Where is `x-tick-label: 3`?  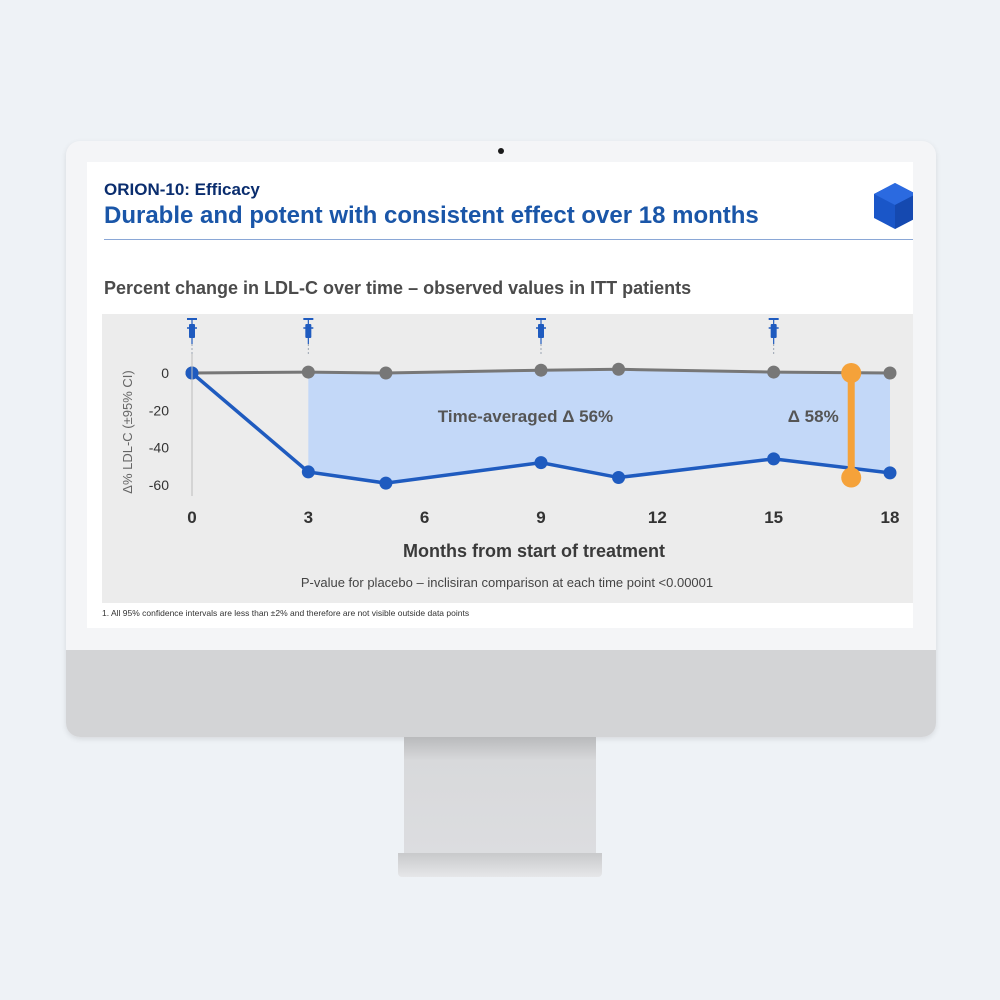
x-tick-label: 3 is located at coordinates (308, 517).